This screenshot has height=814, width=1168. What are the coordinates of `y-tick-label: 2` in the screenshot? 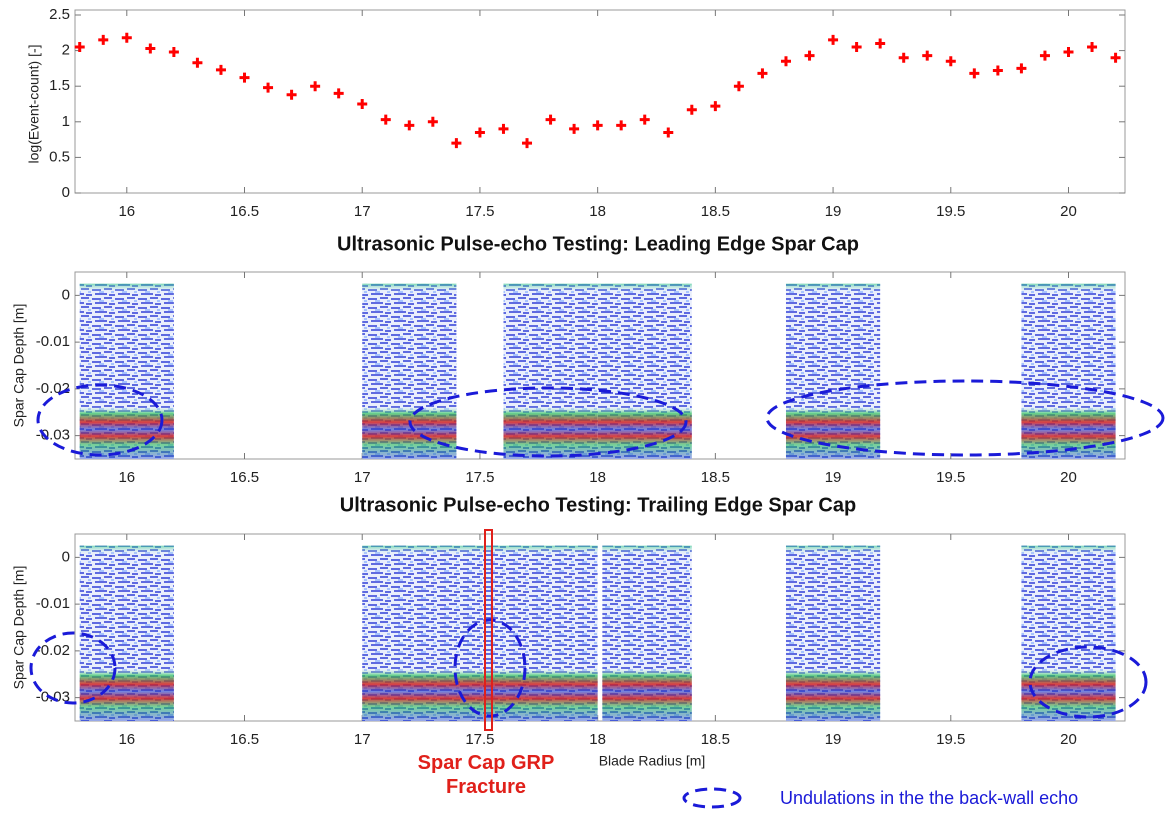 It's located at (66, 50).